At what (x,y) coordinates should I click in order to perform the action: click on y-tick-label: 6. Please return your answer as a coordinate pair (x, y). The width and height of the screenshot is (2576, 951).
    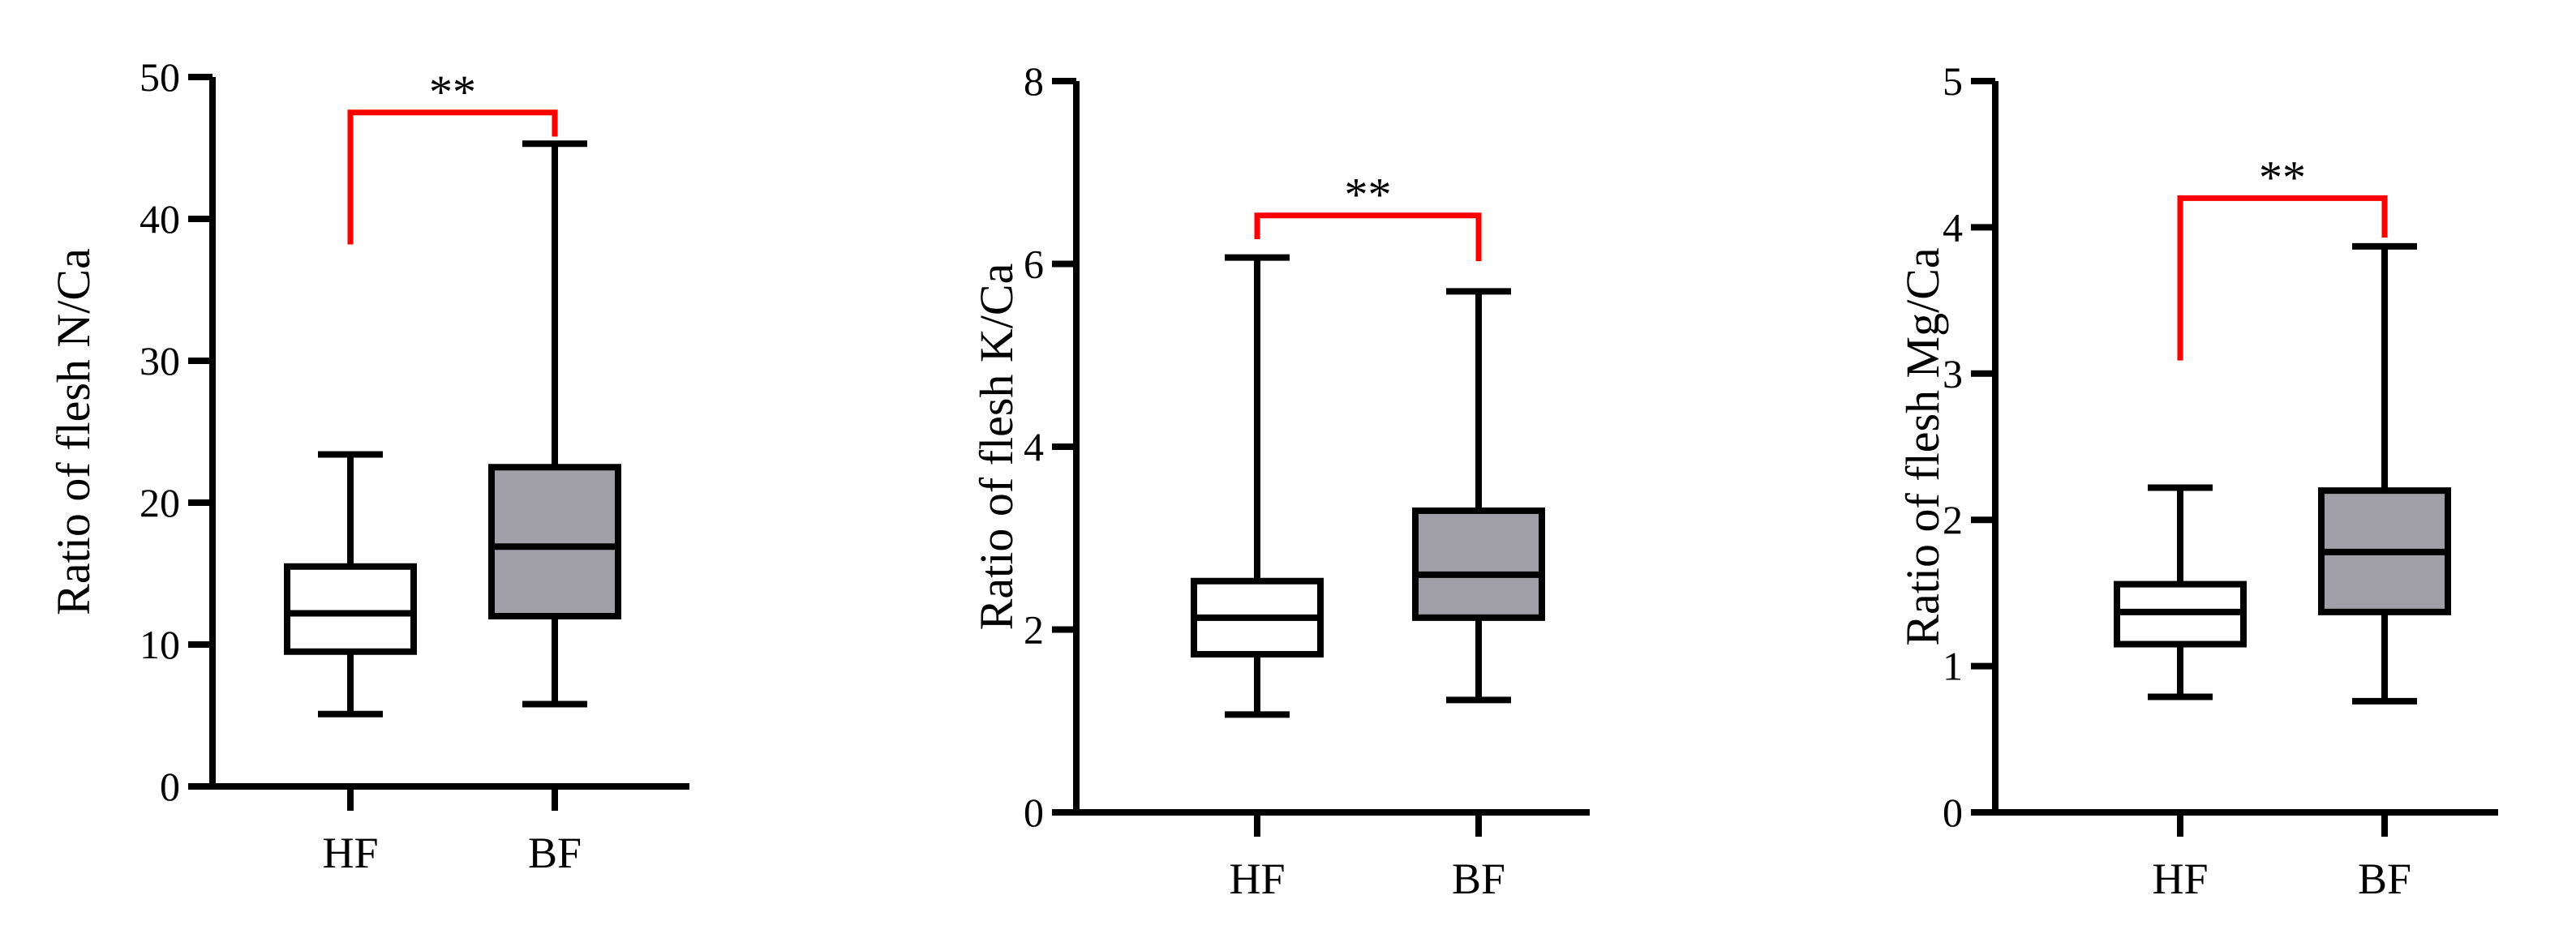
    Looking at the image, I should click on (1034, 264).